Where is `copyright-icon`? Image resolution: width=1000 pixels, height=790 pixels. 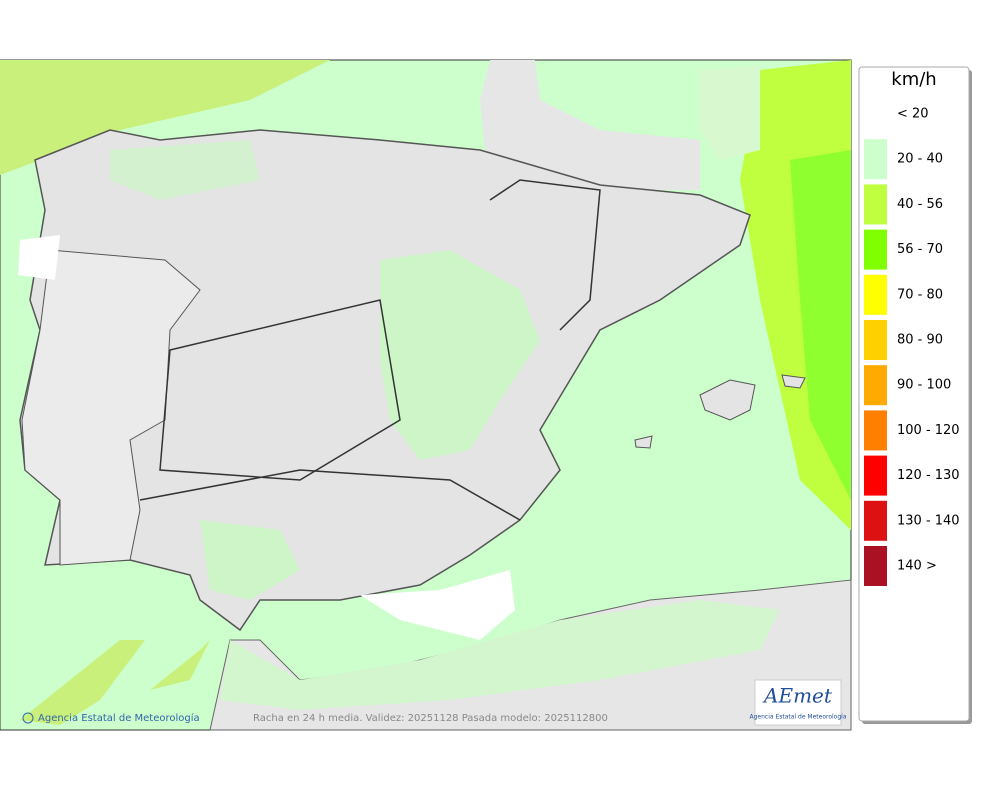 copyright-icon is located at coordinates (28, 718).